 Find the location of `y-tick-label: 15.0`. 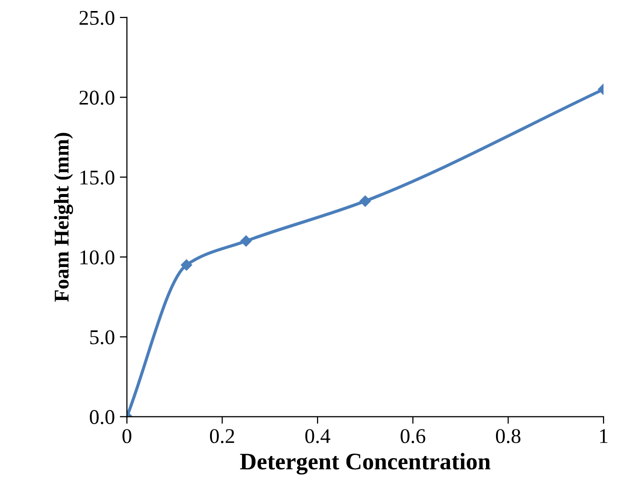

y-tick-label: 15.0 is located at coordinates (97, 177).